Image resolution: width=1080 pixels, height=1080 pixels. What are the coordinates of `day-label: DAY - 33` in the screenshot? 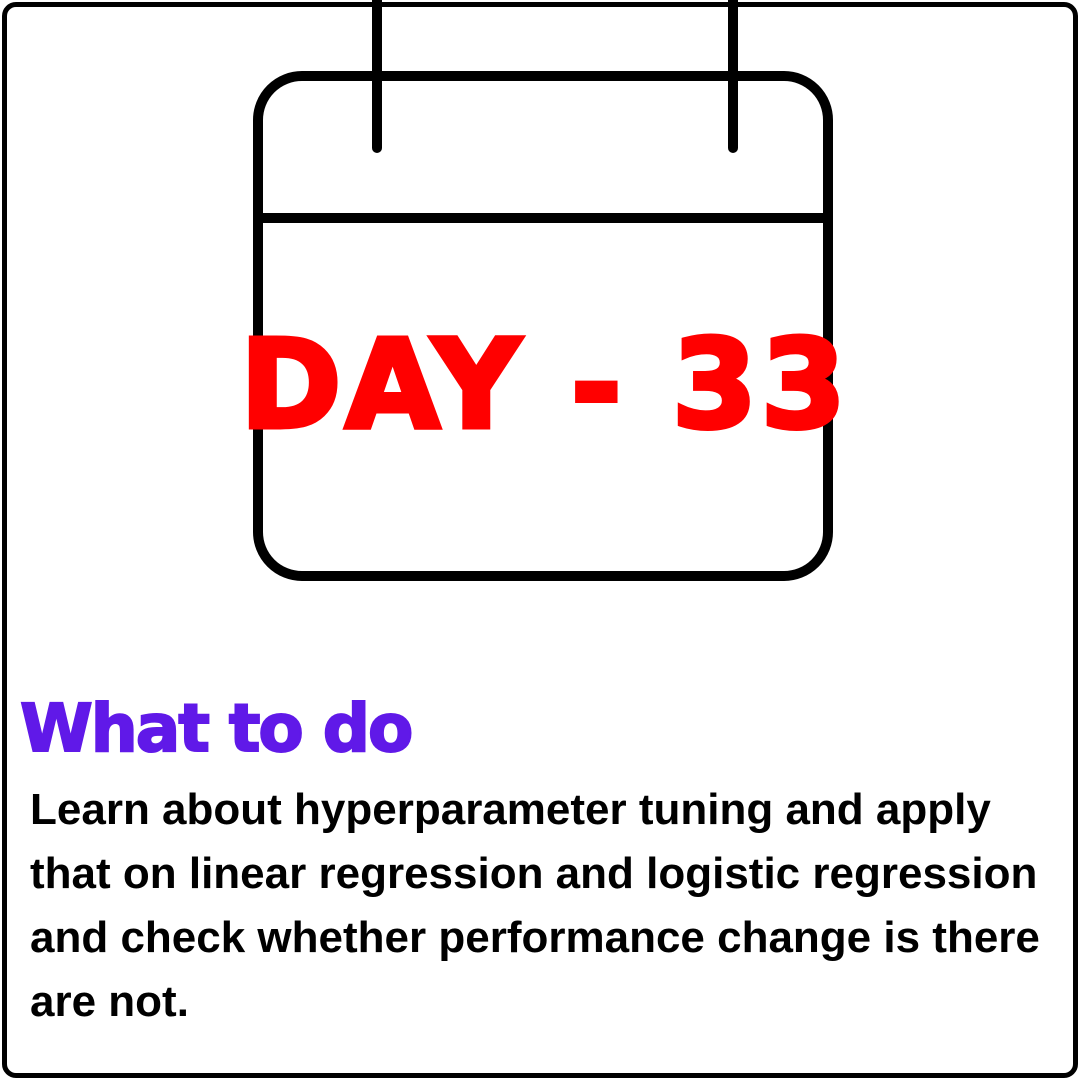 It's located at (544, 385).